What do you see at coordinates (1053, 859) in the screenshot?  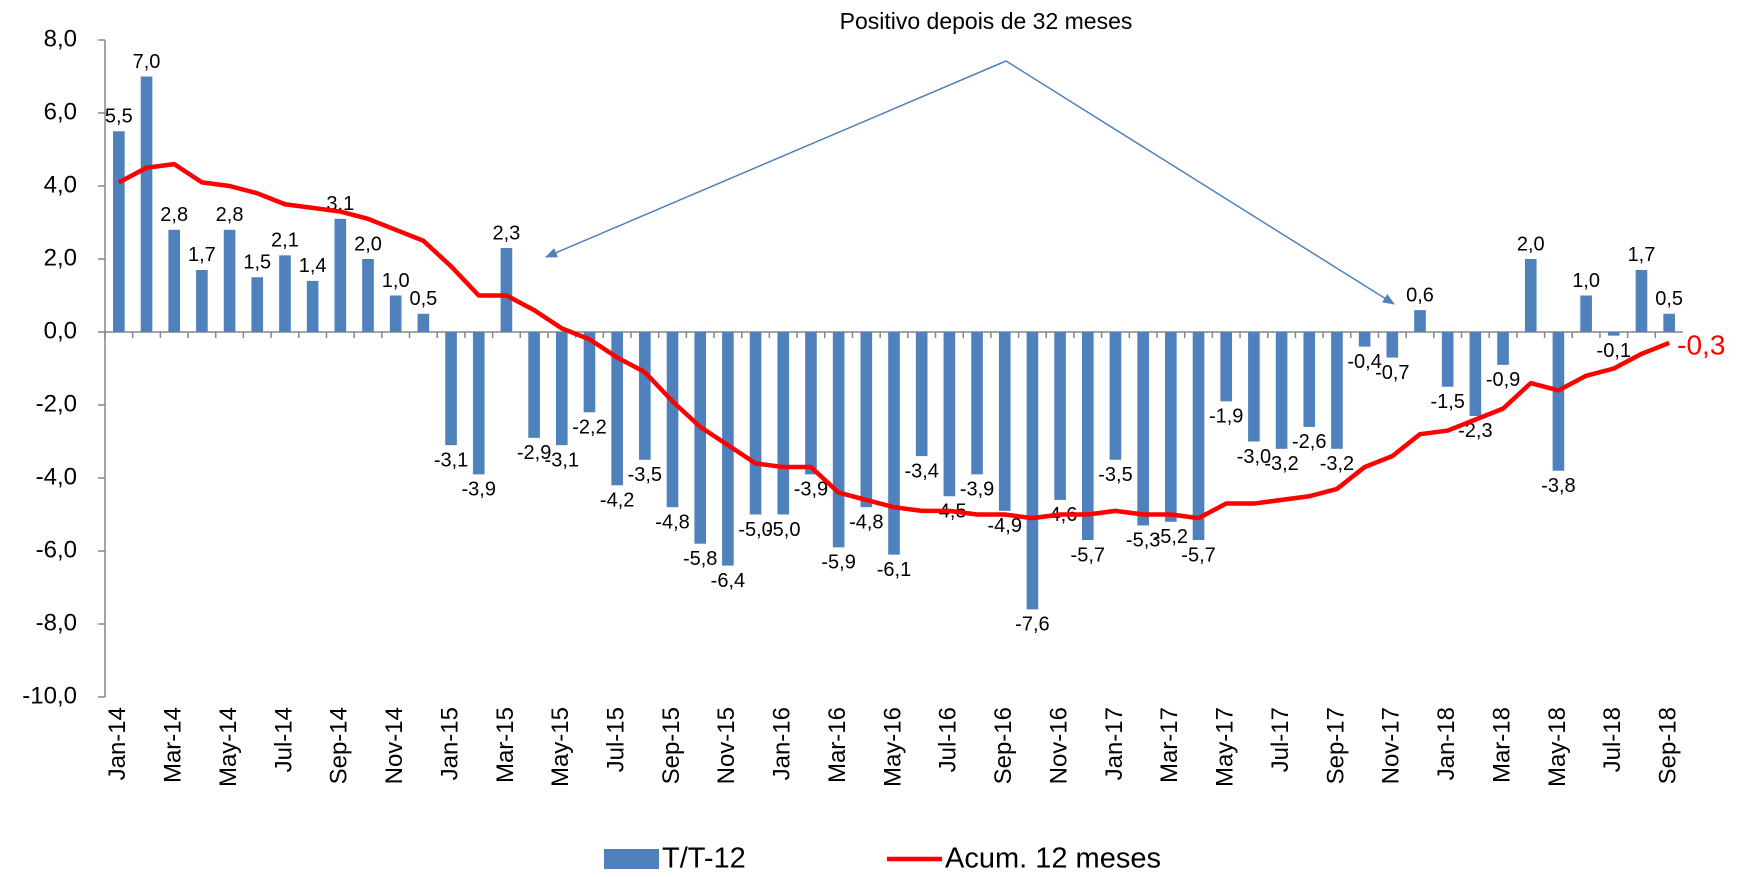 I see `legend-label: Acum. 12 meses` at bounding box center [1053, 859].